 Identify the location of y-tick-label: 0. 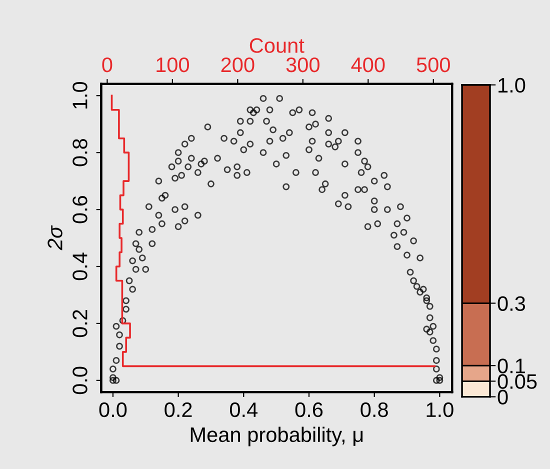
(503, 397).